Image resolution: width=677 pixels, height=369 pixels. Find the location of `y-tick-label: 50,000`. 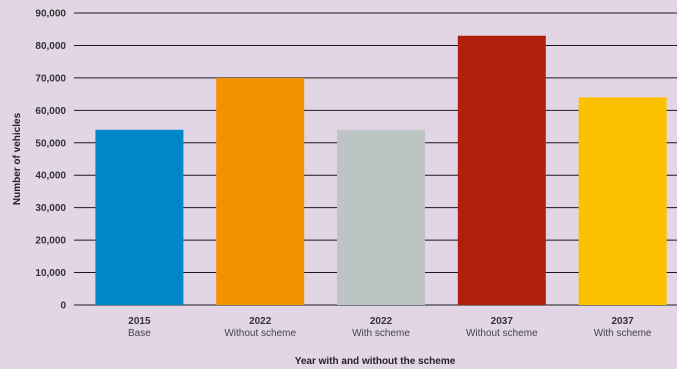

y-tick-label: 50,000 is located at coordinates (50, 143).